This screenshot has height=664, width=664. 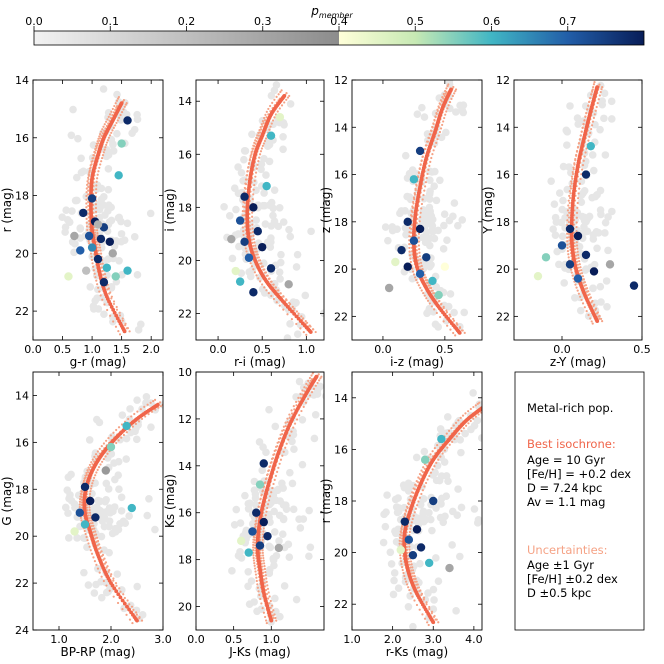 What do you see at coordinates (560, 565) in the screenshot?
I see `unc-line-age: Age ±1 Gyr` at bounding box center [560, 565].